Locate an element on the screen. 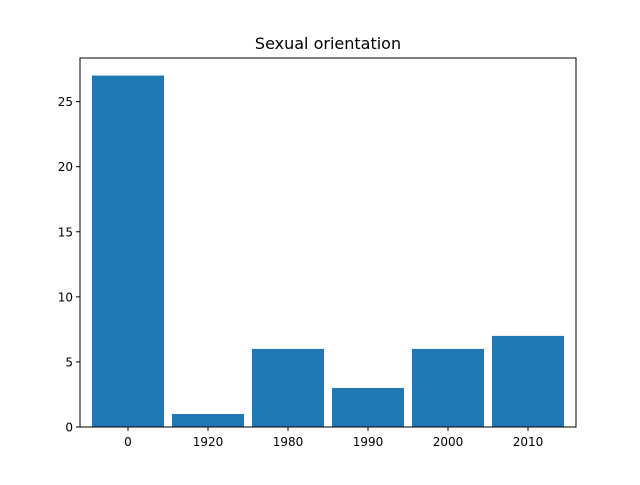 The width and height of the screenshot is (640, 485). y-tick-label: 5 is located at coordinates (69, 362).